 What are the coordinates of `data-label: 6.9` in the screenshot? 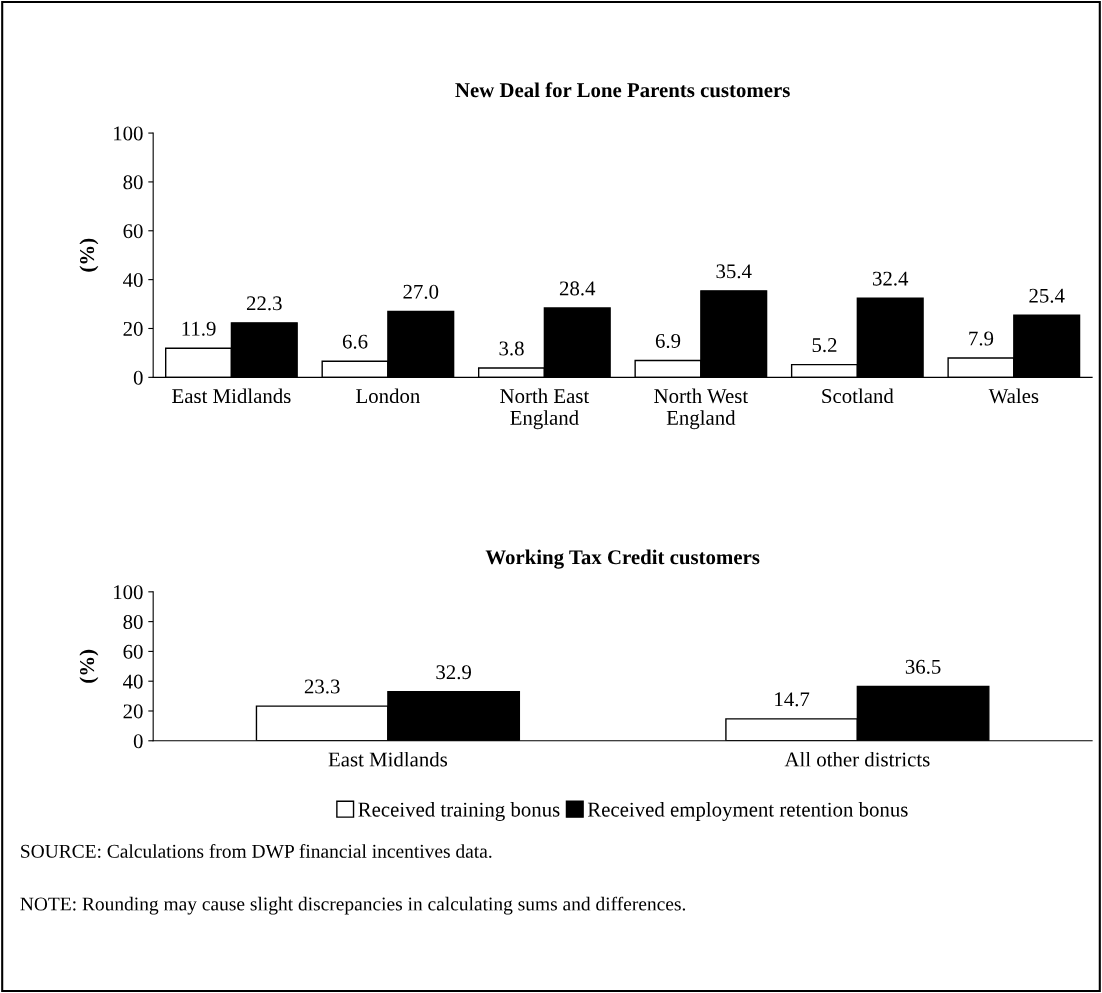 It's located at (668, 341).